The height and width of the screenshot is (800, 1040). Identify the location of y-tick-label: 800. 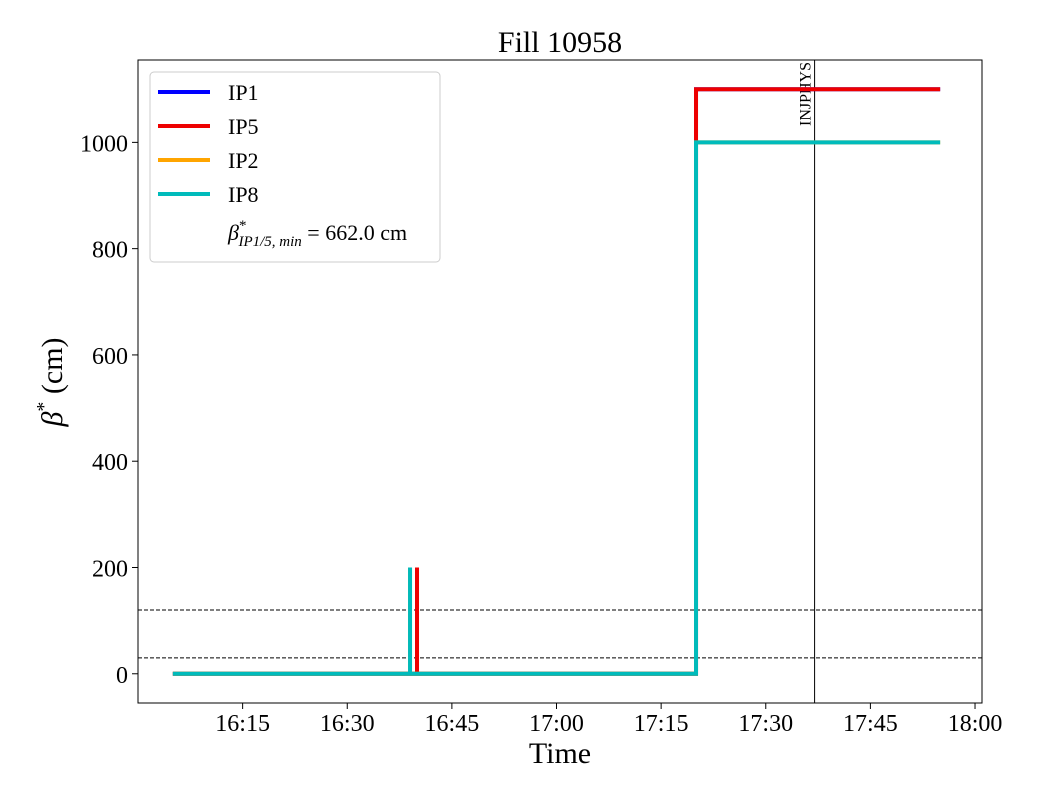
(110, 251).